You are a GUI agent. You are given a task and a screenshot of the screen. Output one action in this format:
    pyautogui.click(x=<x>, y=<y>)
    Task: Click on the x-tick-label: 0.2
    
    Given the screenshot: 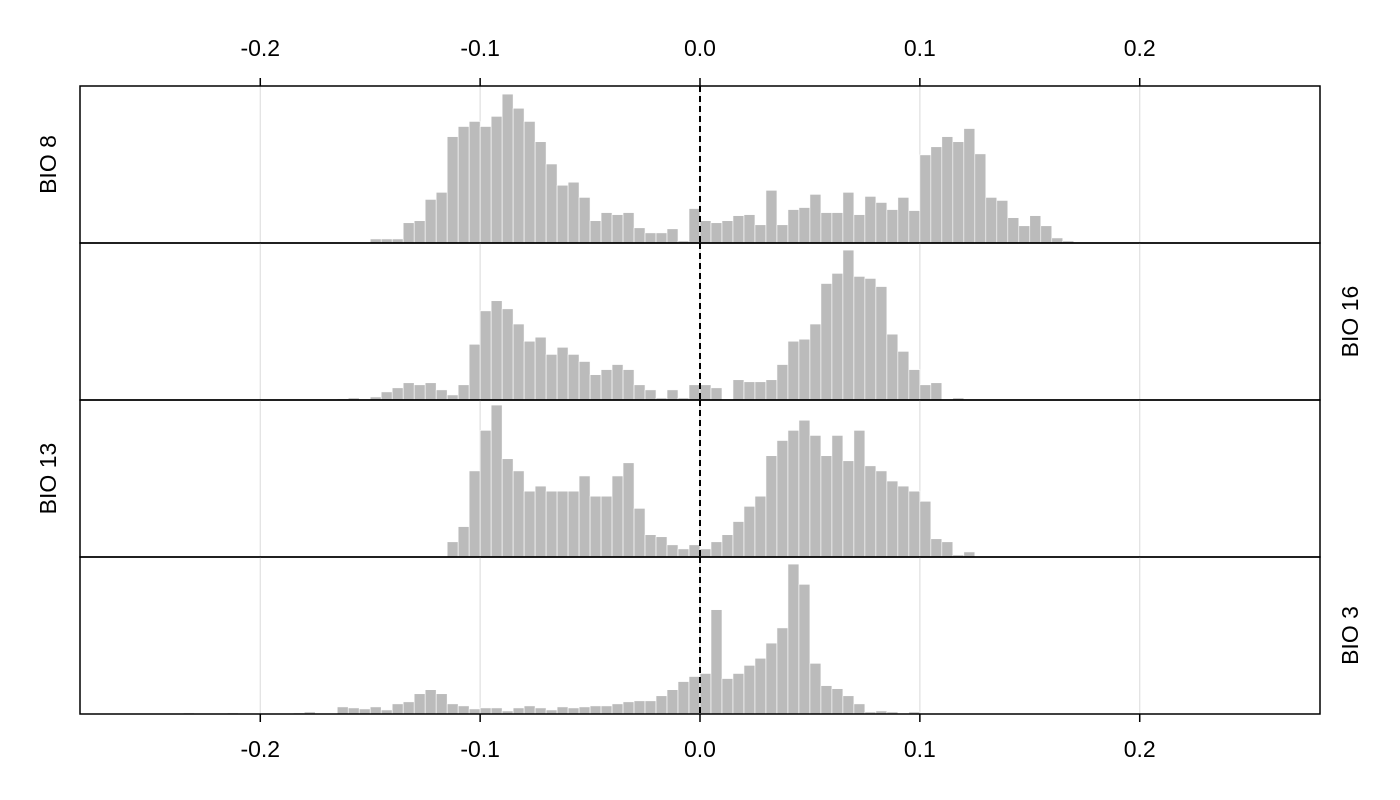 What is the action you would take?
    pyautogui.click(x=1140, y=749)
    